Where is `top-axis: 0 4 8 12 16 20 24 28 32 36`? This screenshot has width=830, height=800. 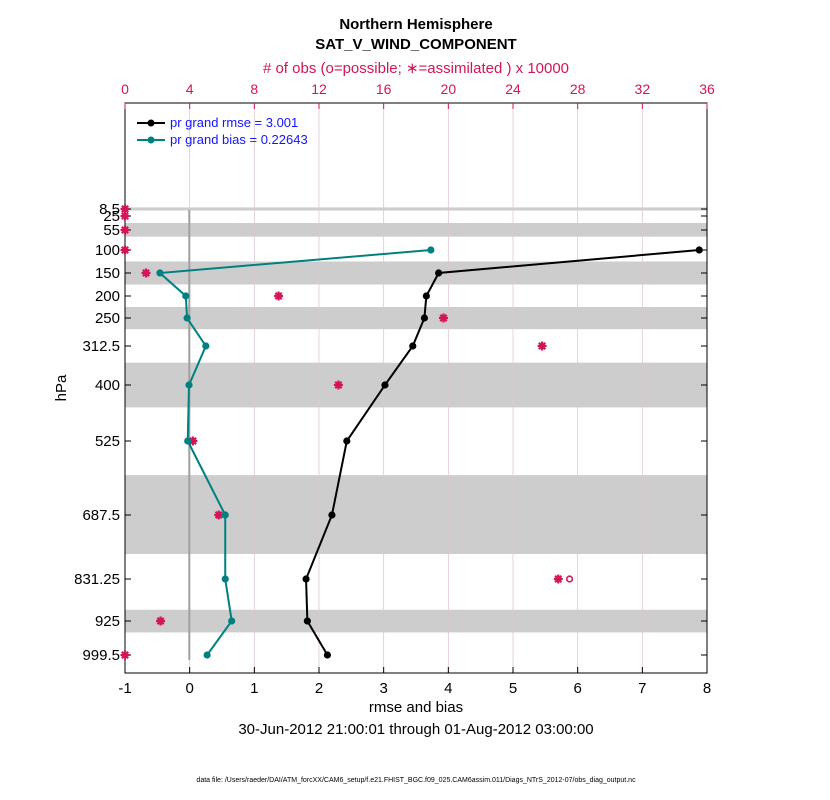 top-axis: 0 4 8 12 16 20 24 28 32 36 is located at coordinates (418, 95).